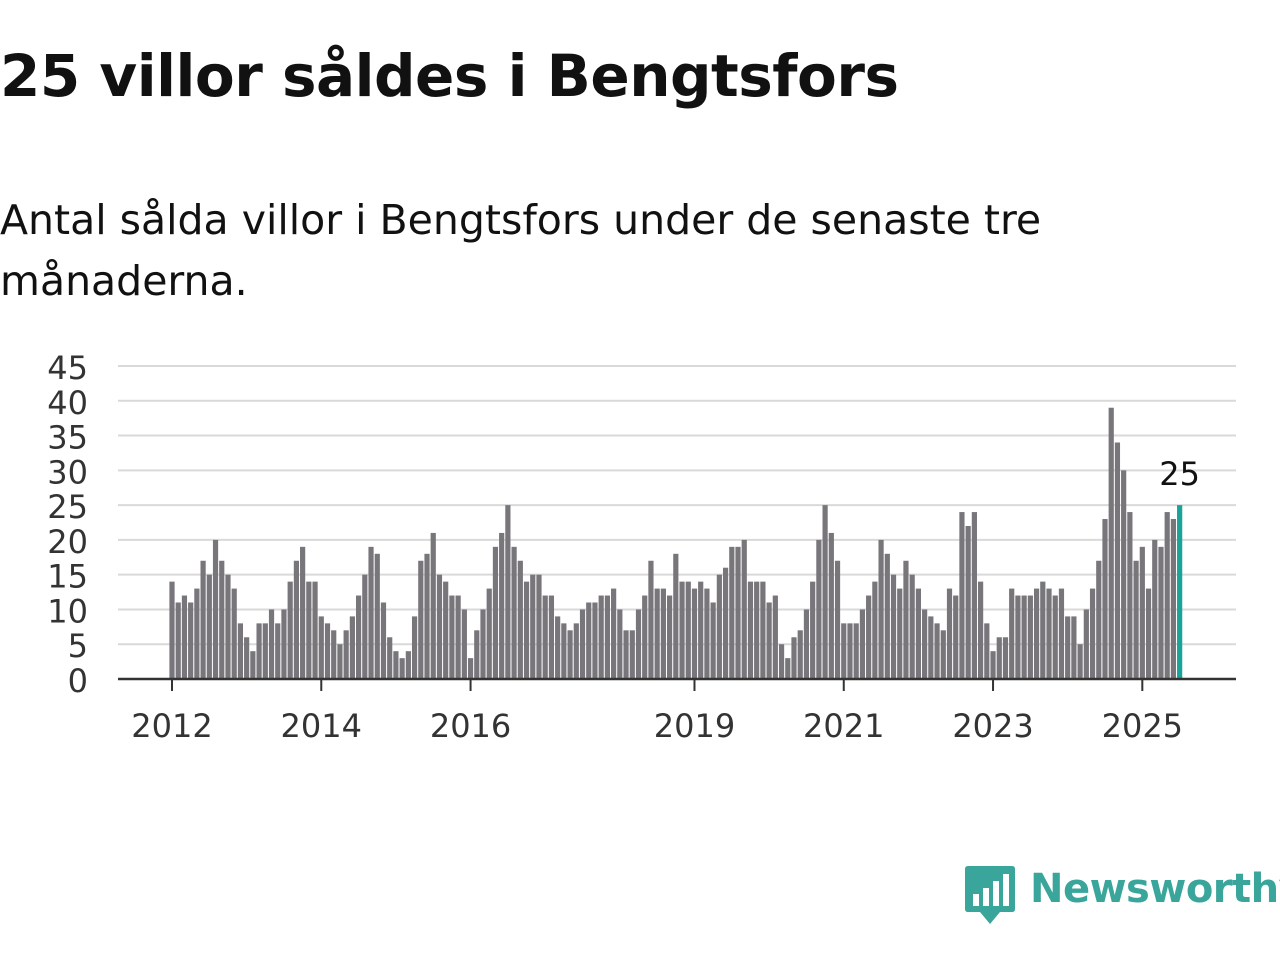 This screenshot has width=1280, height=960. I want to click on y-tick-label: 20, so click(67, 542).